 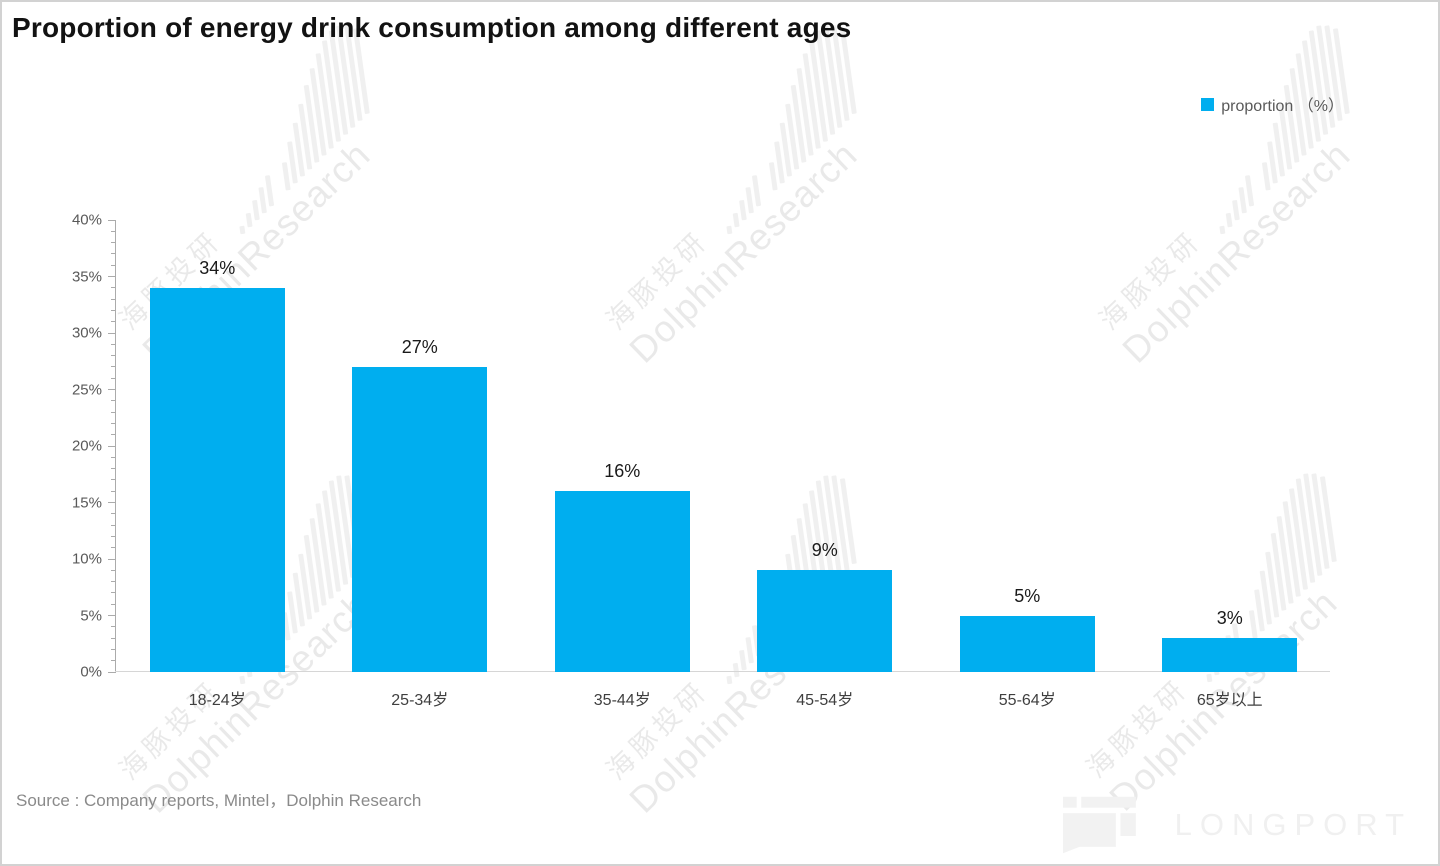 I want to click on longport-logo: LONGPORT, so click(x=1237, y=825).